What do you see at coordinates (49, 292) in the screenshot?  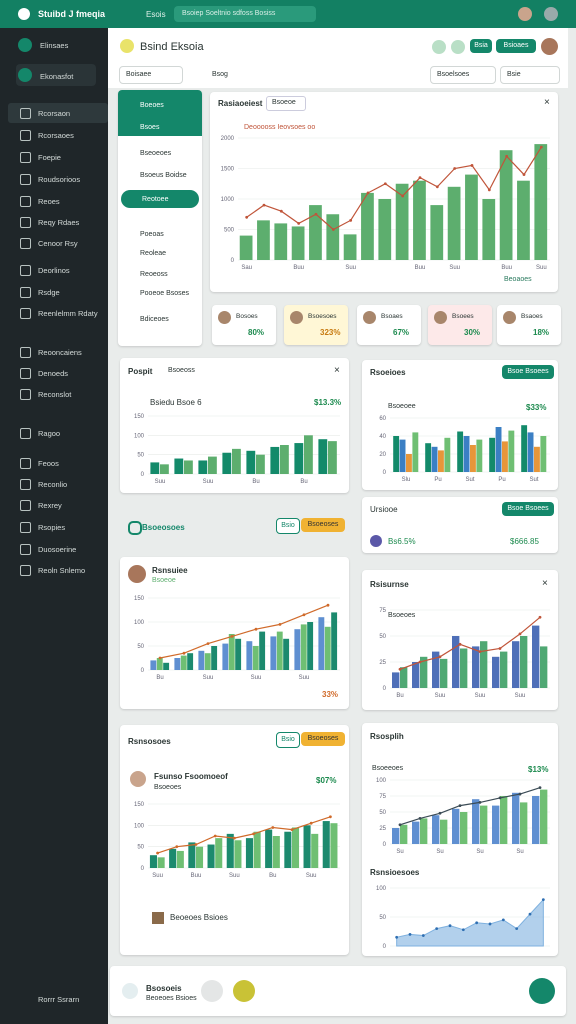 I see `sidebar-item: Rsdge` at bounding box center [49, 292].